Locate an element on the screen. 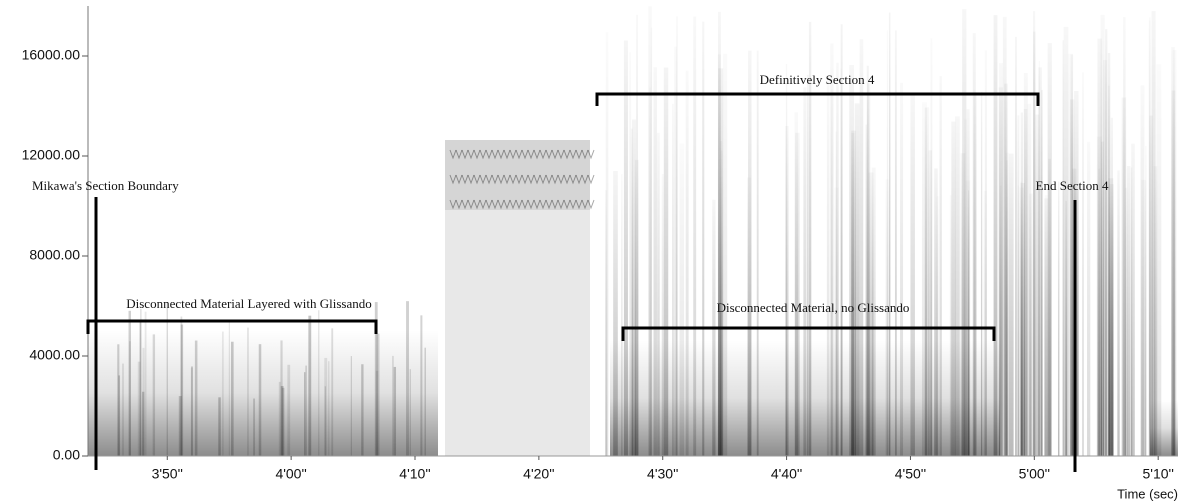  annotation: End Section 4 is located at coordinates (1072, 185).